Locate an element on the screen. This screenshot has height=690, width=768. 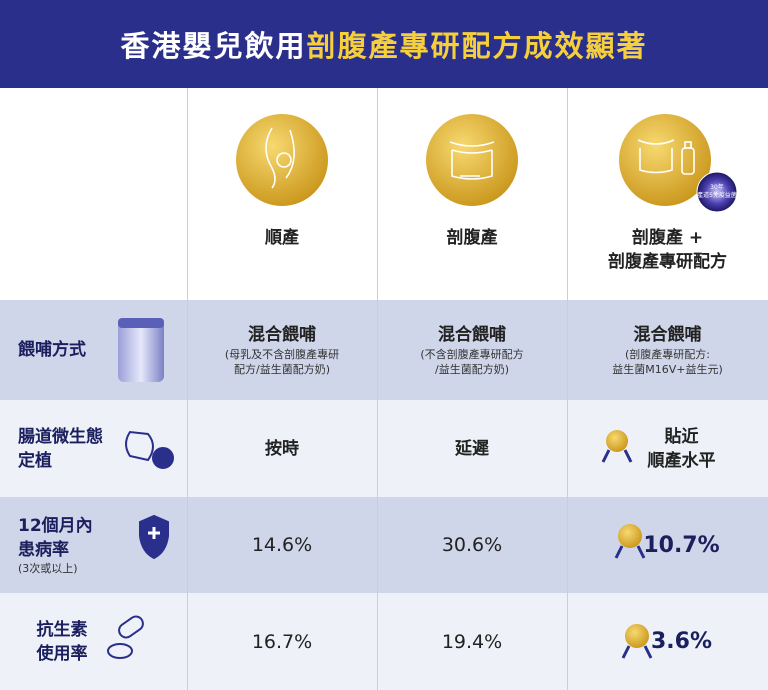
cell-text: 按時 is located at coordinates (282, 448).